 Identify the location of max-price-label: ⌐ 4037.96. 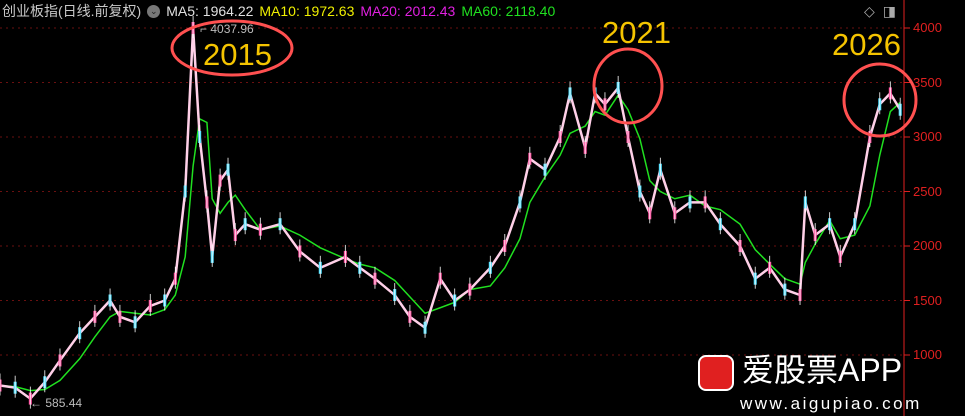
(227, 29).